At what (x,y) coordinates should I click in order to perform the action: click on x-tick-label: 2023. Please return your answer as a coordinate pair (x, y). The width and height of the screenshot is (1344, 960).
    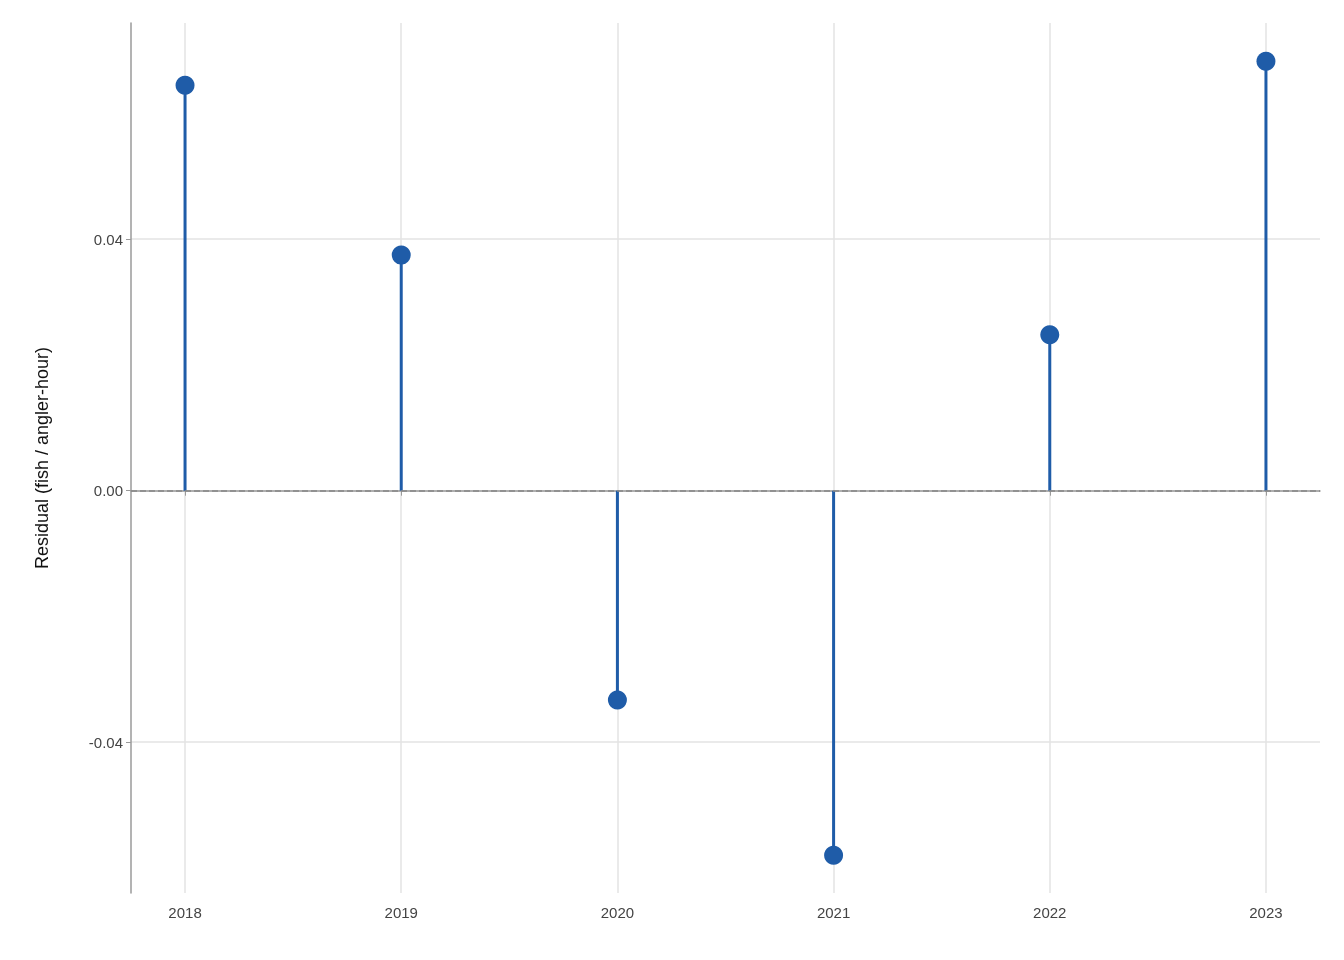
    Looking at the image, I should click on (1266, 912).